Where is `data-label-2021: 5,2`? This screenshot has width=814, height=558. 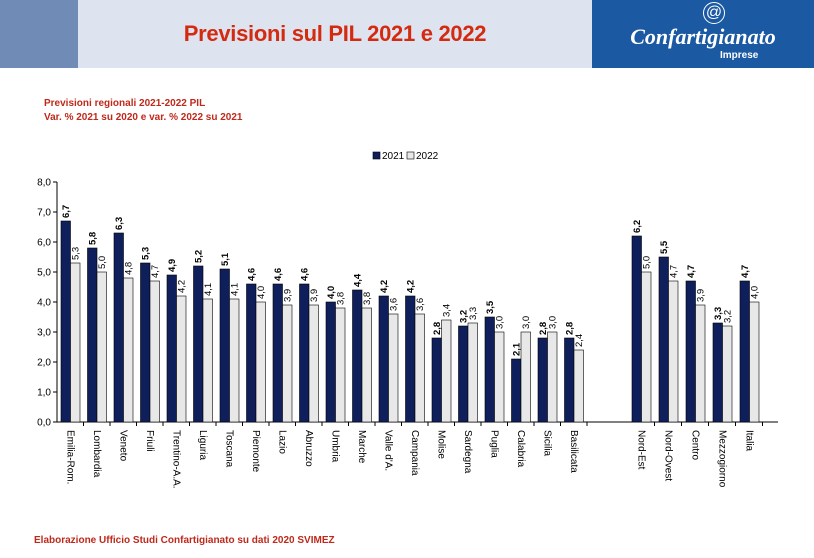
data-label-2021: 5,2 is located at coordinates (198, 256).